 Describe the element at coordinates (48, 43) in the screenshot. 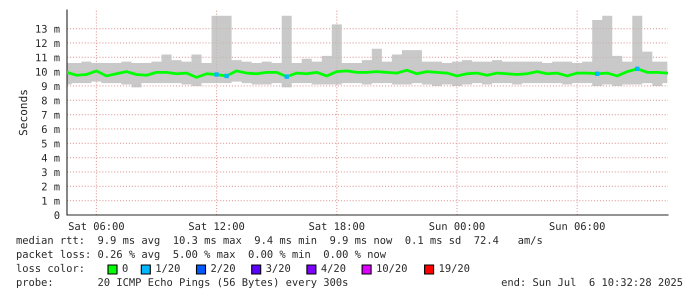

I see `y-tick-label: 12 m` at that location.